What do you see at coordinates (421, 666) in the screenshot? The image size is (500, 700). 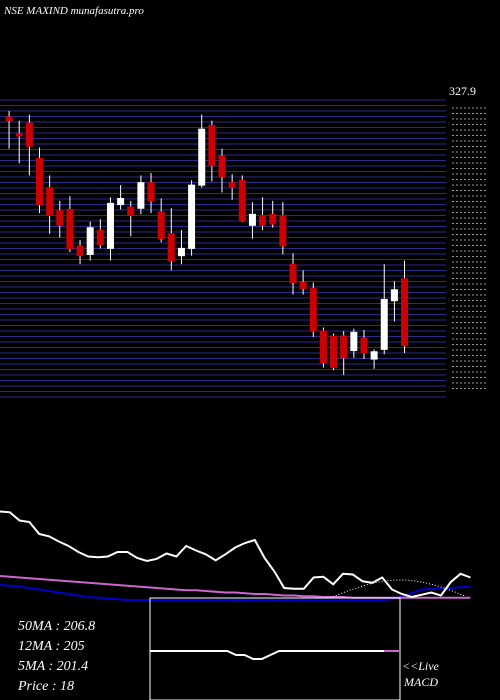 I see `macd-live-label: <<Live` at bounding box center [421, 666].